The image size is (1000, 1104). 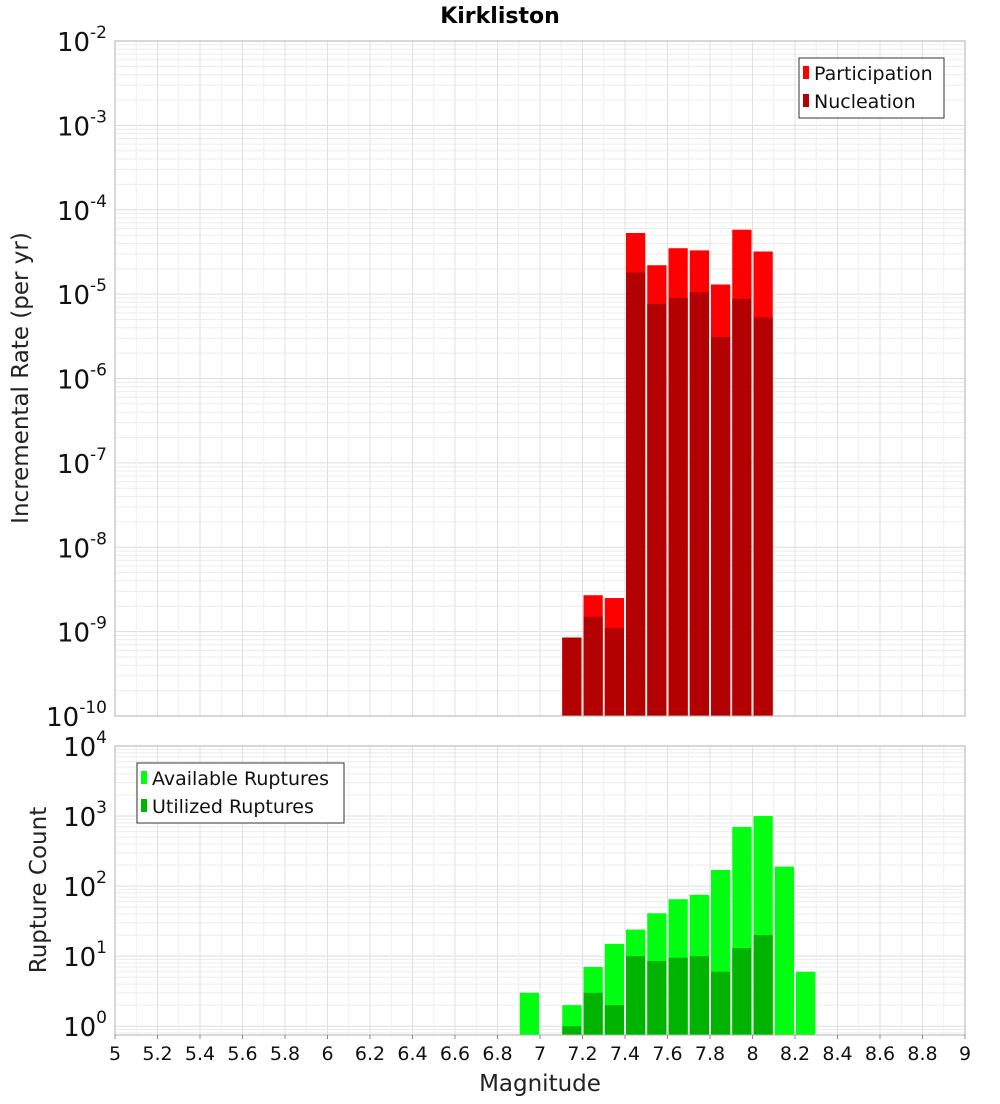 What do you see at coordinates (582, 1054) in the screenshot?
I see `x-tick-label: 7.2` at bounding box center [582, 1054].